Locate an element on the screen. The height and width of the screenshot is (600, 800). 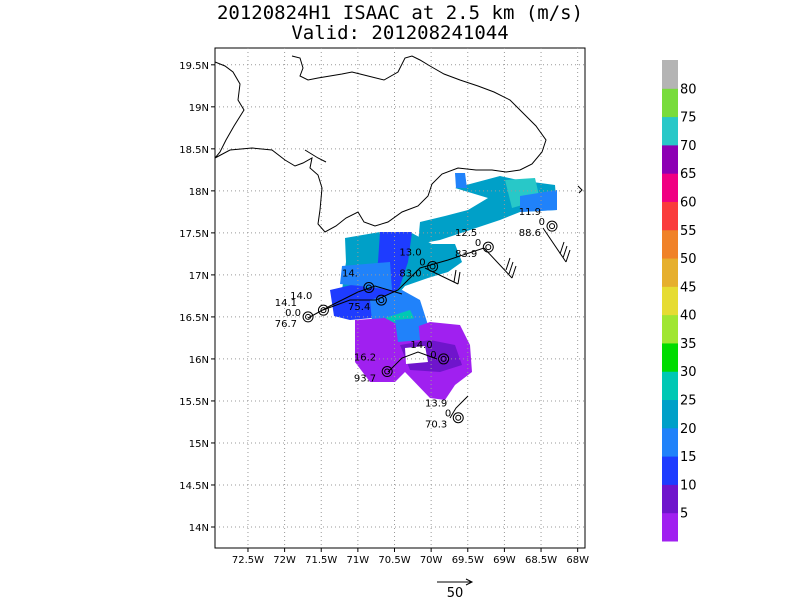
colorbar-label: 20 is located at coordinates (688, 429).